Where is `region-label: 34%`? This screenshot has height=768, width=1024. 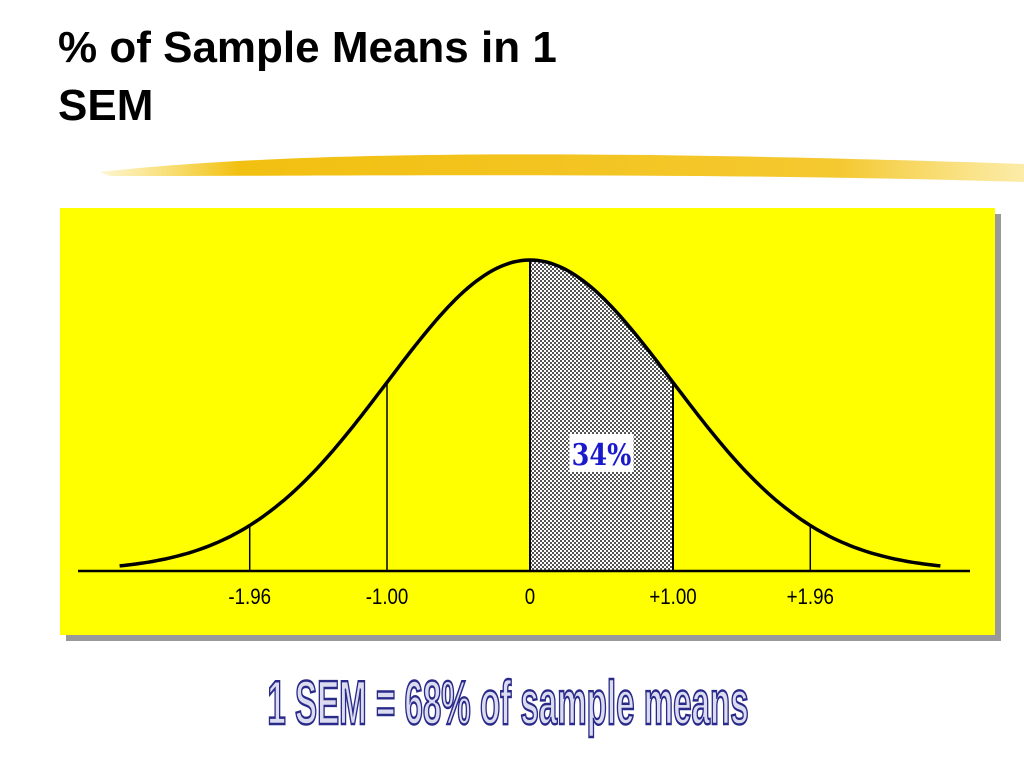 region-label: 34% is located at coordinates (602, 455).